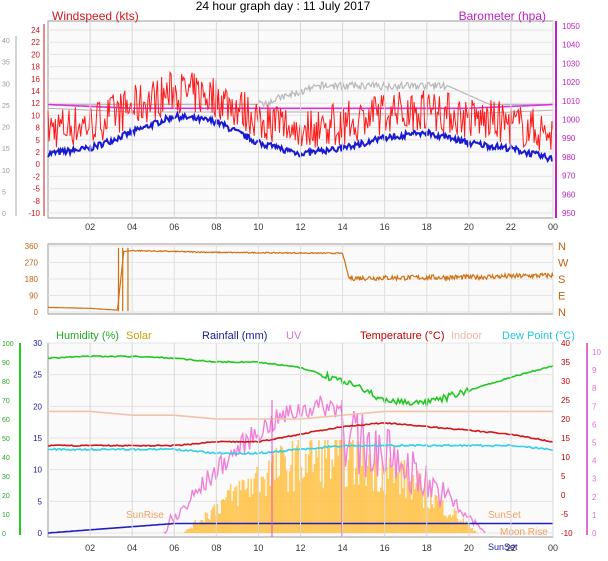 The width and height of the screenshot is (608, 561). I want to click on temperature-tick-label: 10, so click(565, 457).